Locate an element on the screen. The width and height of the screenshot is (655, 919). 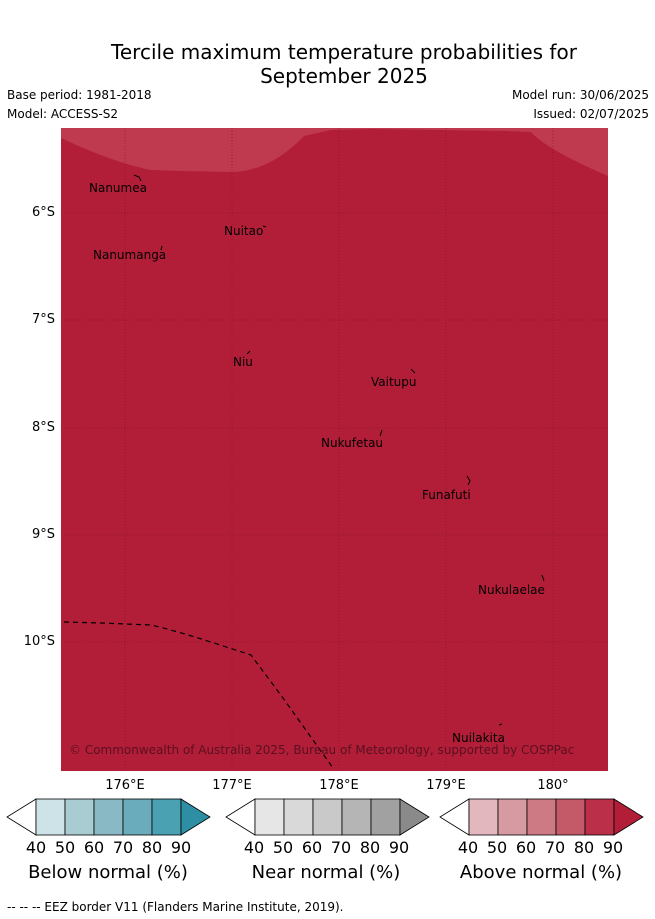
place-label: Funafuti is located at coordinates (446, 495).